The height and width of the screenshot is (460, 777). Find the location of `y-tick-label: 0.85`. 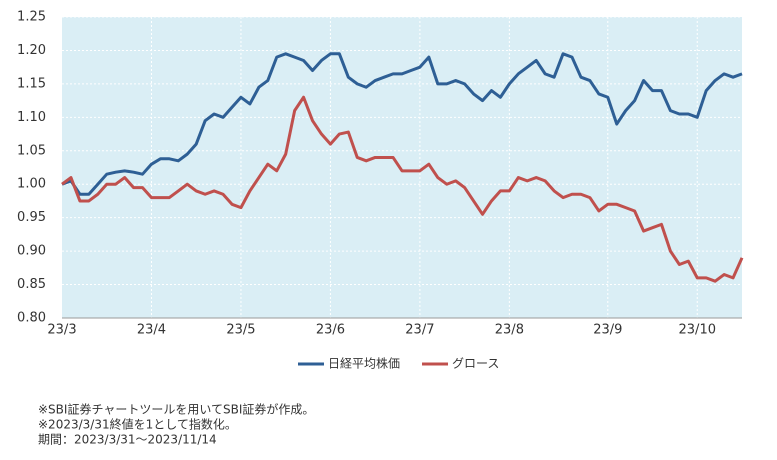

y-tick-label: 0.85 is located at coordinates (31, 284).